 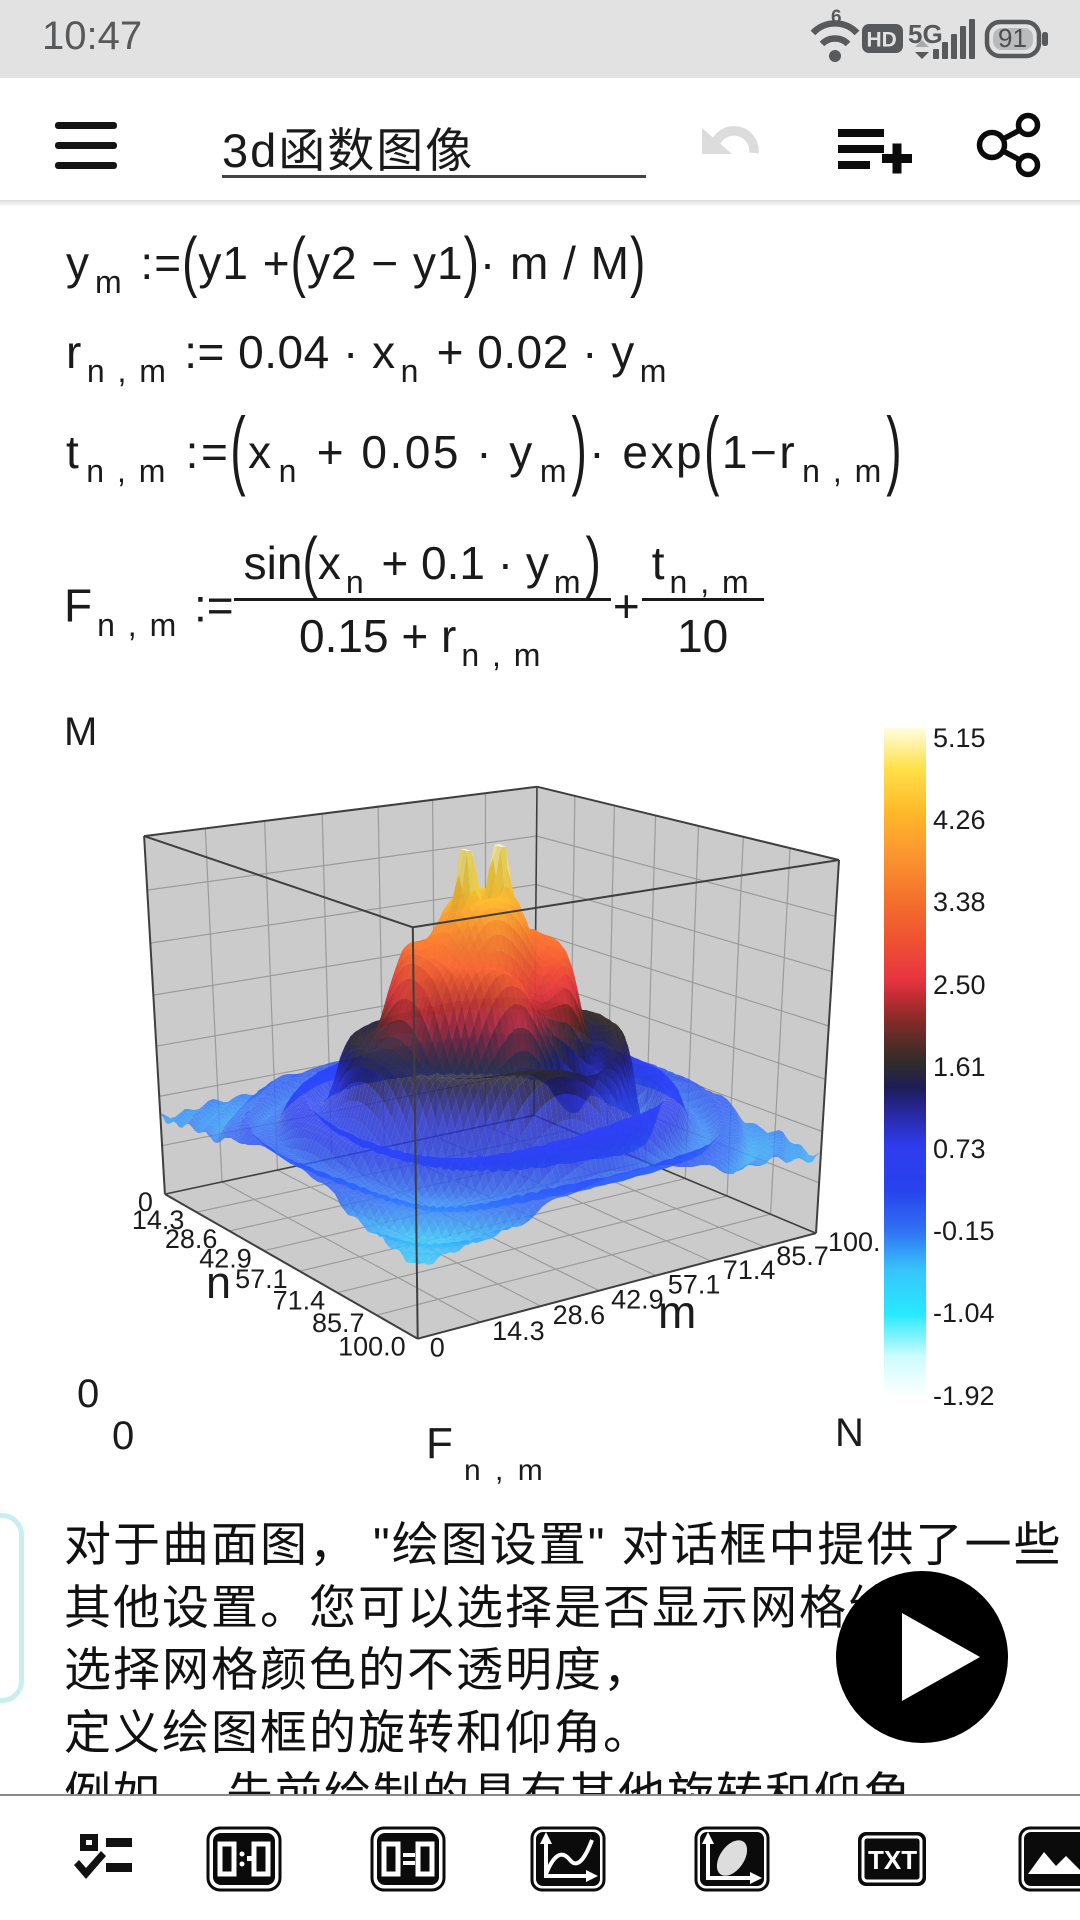 What do you see at coordinates (964, 1313) in the screenshot?
I see `svg-text: -1.04` at bounding box center [964, 1313].